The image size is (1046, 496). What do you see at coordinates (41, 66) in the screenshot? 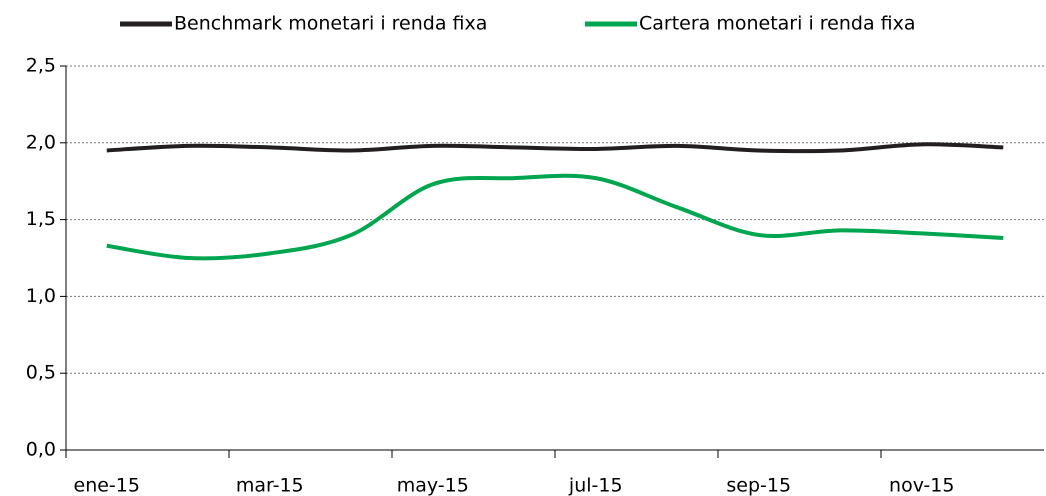
I see `y-tick-label: 2,5` at bounding box center [41, 66].